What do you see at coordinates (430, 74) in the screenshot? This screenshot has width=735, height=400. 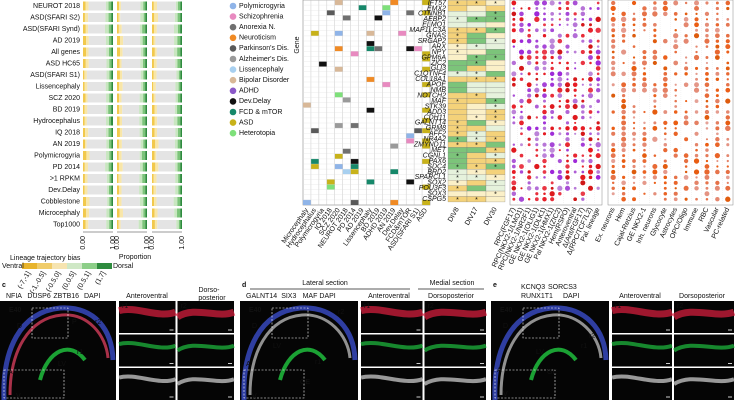 I see `gene-label: C1QTNF4` at bounding box center [430, 74].